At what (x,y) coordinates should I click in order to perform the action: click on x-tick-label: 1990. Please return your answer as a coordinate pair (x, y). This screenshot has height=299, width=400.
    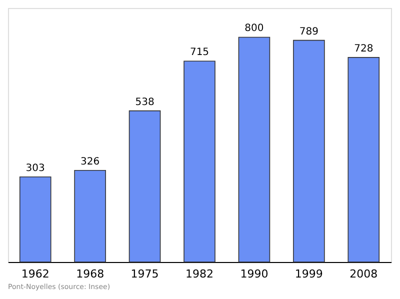
    Looking at the image, I should click on (254, 274).